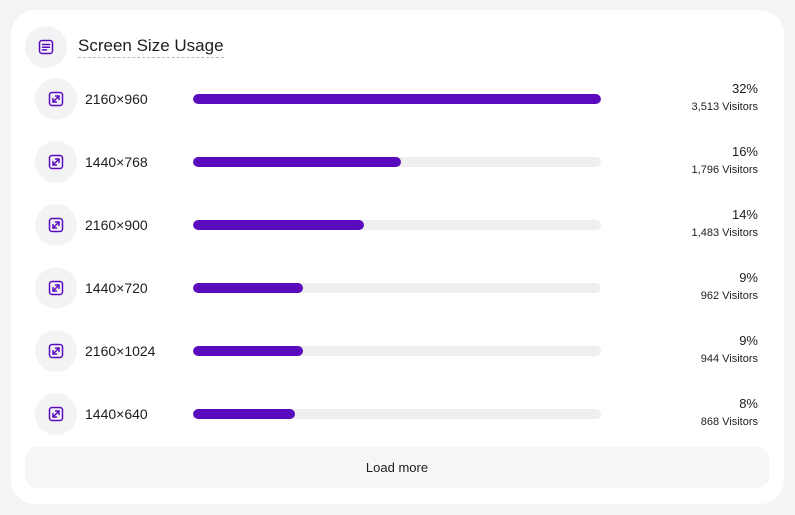 The height and width of the screenshot is (515, 795). Describe the element at coordinates (744, 88) in the screenshot. I see `usage-percent: 32%` at that location.